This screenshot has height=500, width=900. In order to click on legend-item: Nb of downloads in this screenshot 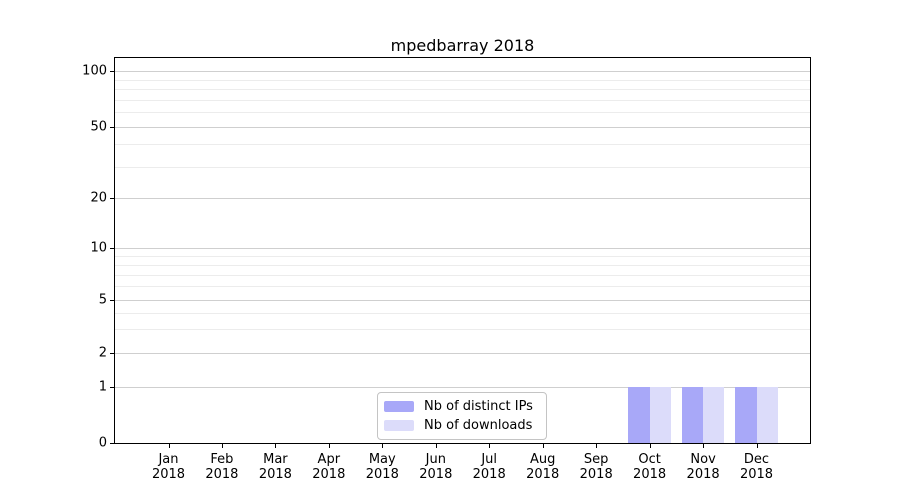, I will do `click(461, 425)`.